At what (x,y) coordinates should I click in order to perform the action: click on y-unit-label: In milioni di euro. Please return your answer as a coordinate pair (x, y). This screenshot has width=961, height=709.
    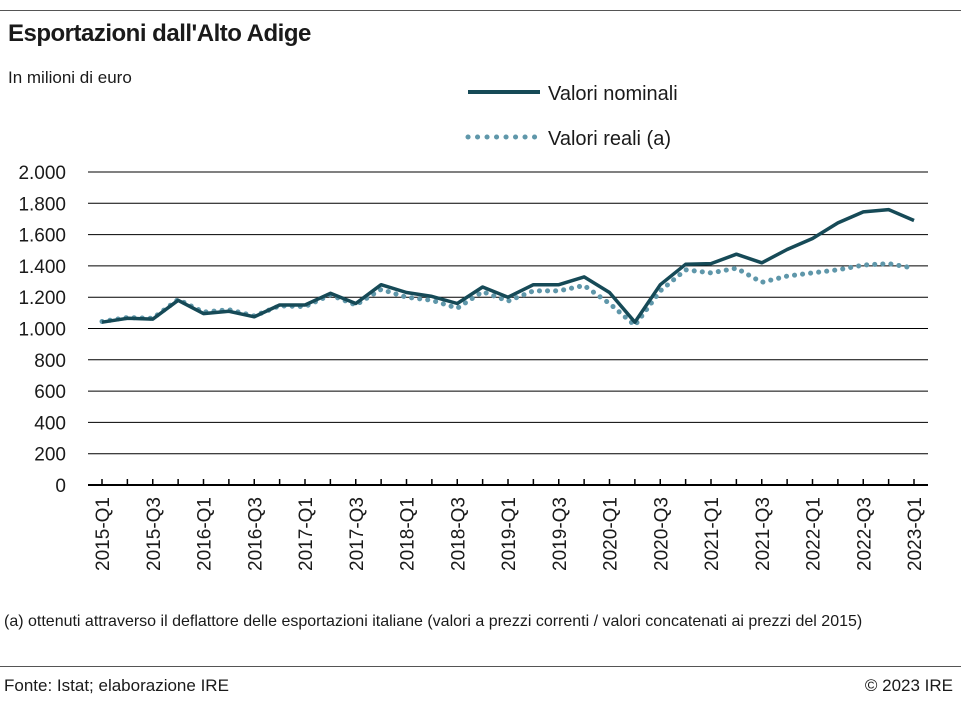
    Looking at the image, I should click on (70, 77).